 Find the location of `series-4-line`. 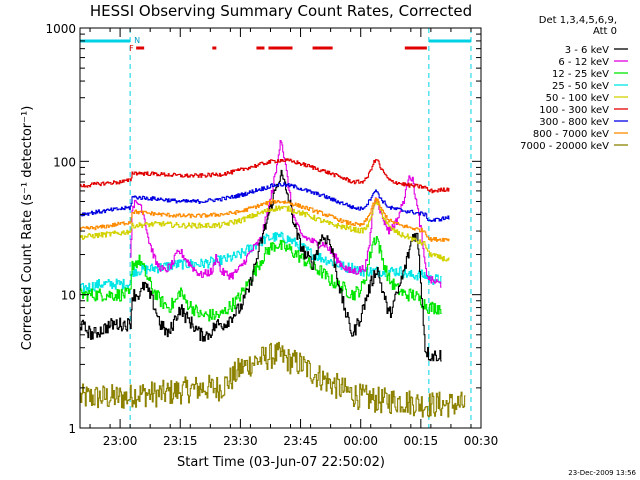

series-4-line is located at coordinates (265, 231).